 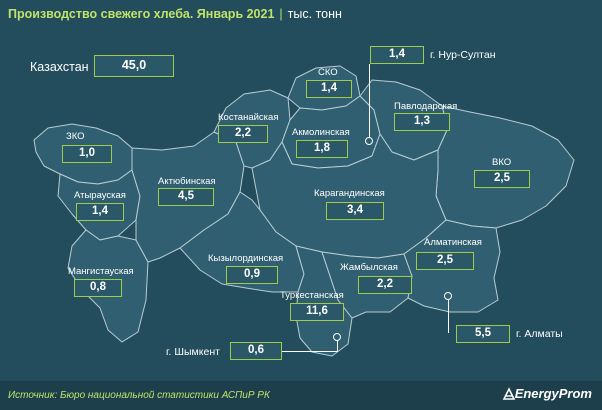 What do you see at coordinates (246, 258) in the screenshot?
I see `region-label-kyzylorda: Кызылординская` at bounding box center [246, 258].